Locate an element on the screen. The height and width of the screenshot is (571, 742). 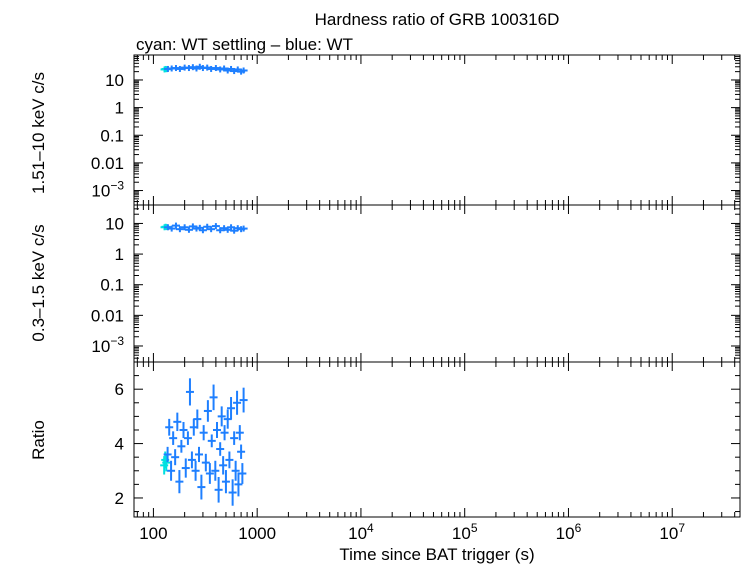
chart-subtitle: cyan: WT settling – blue: WT is located at coordinates (244, 44).